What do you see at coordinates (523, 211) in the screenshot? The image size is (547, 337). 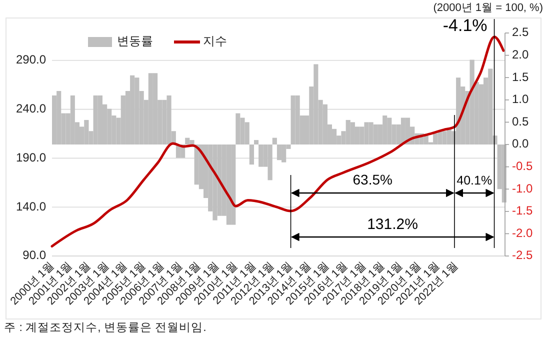 I see `y2-tick-label: -1.5` at bounding box center [523, 211].